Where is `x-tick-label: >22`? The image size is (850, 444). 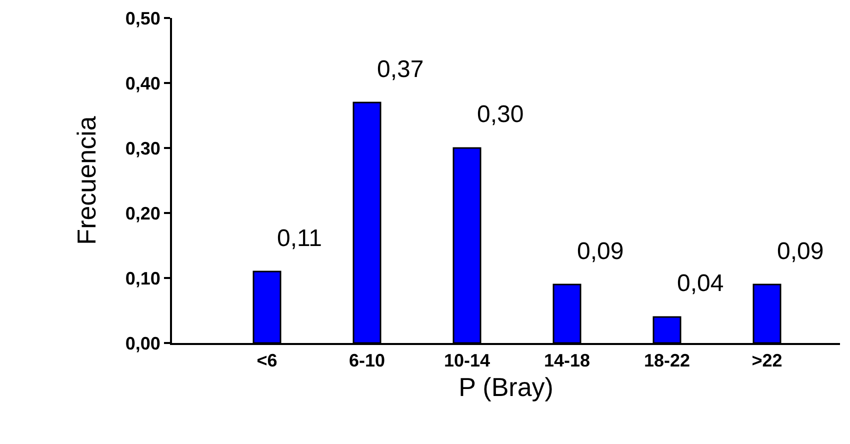 x-tick-label: >22 is located at coordinates (767, 360).